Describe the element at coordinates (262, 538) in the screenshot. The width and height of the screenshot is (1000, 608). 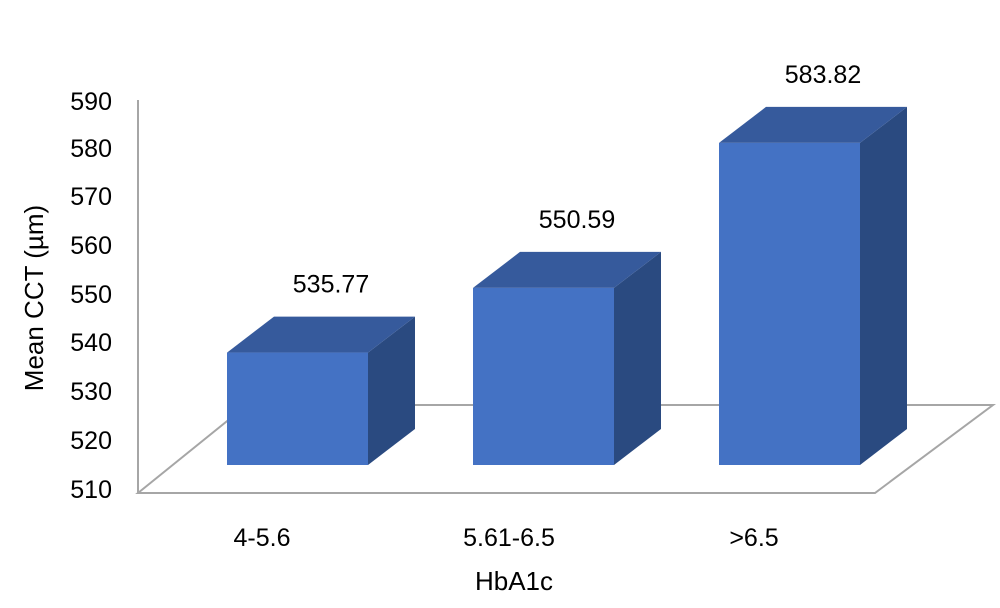
I see `x-category-label: 4-5.6` at that location.